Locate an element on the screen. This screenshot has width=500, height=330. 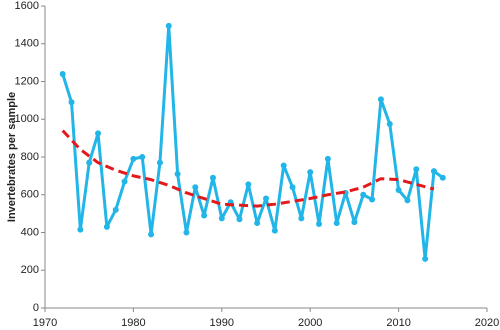
y-tick-label: 1600 is located at coordinates (27, 6).